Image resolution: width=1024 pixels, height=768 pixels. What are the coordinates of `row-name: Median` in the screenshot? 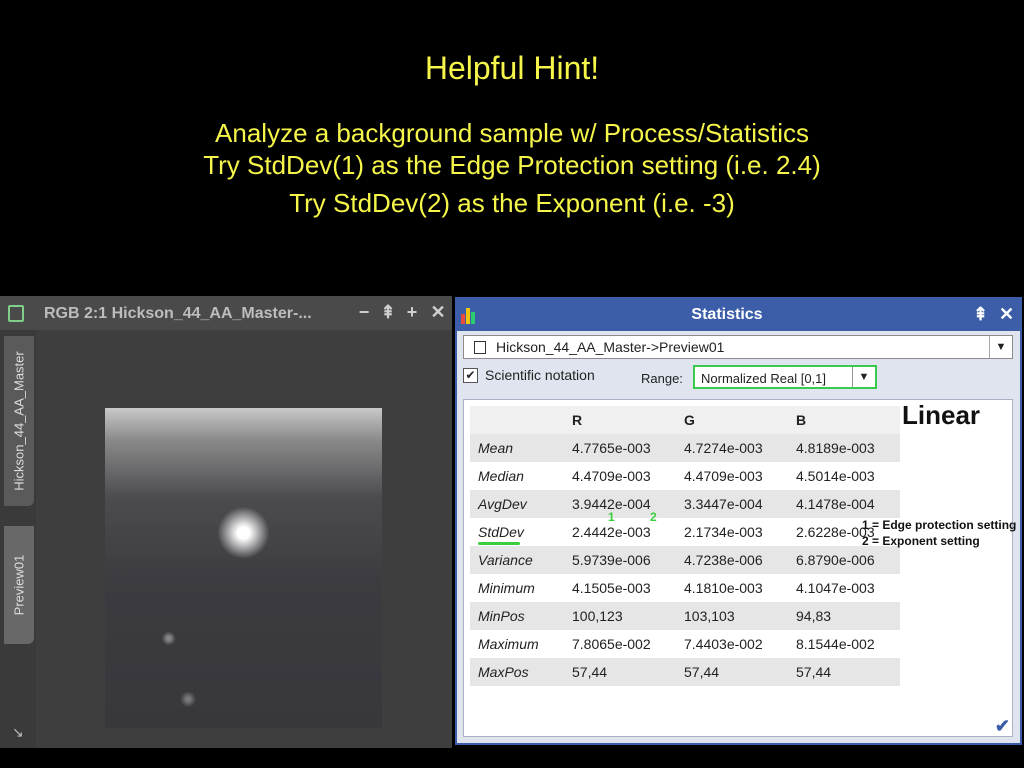 It's located at (501, 476).